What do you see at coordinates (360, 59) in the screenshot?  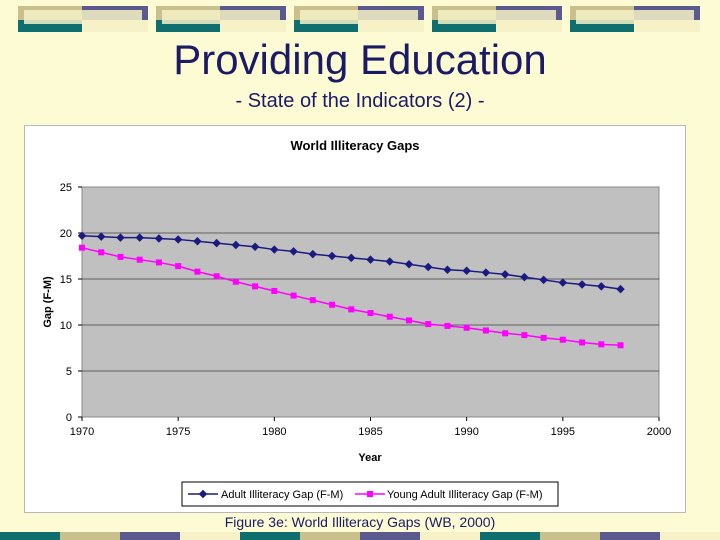 I see `slide-title: Providing Education` at bounding box center [360, 59].